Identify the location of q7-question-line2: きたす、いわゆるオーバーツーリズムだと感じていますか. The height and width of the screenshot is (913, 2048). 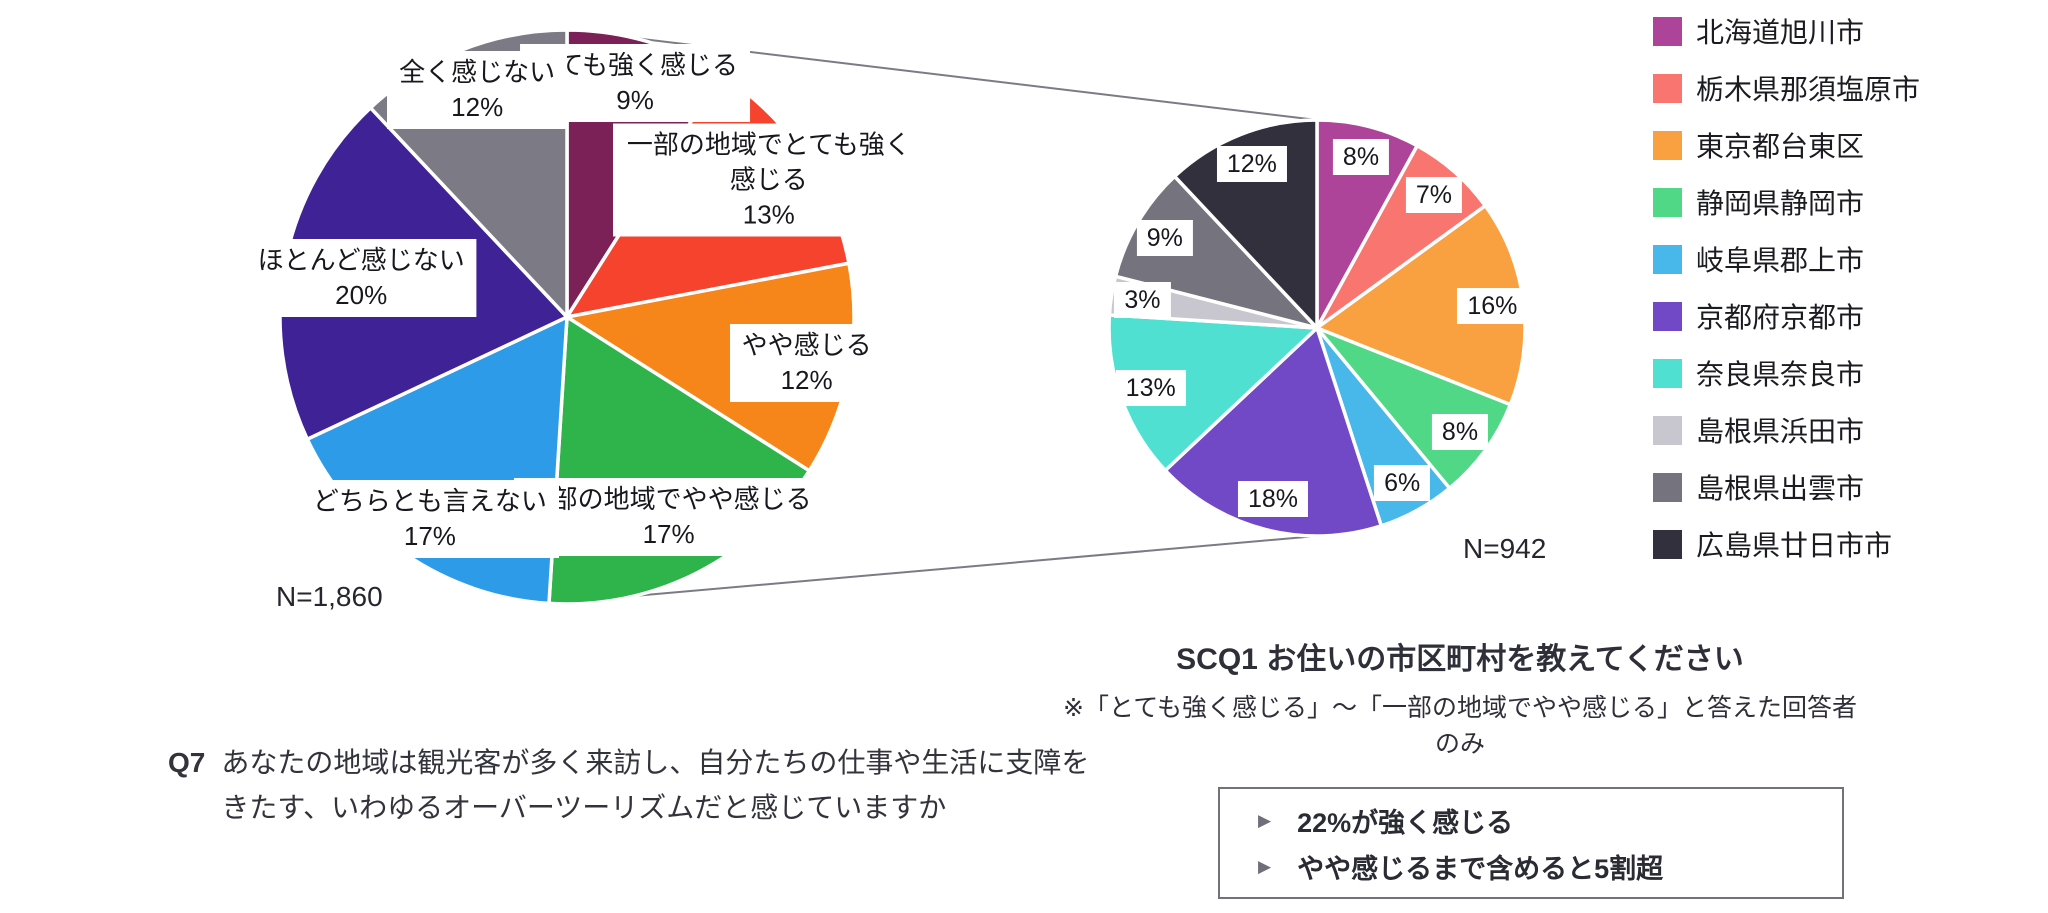
(584, 807).